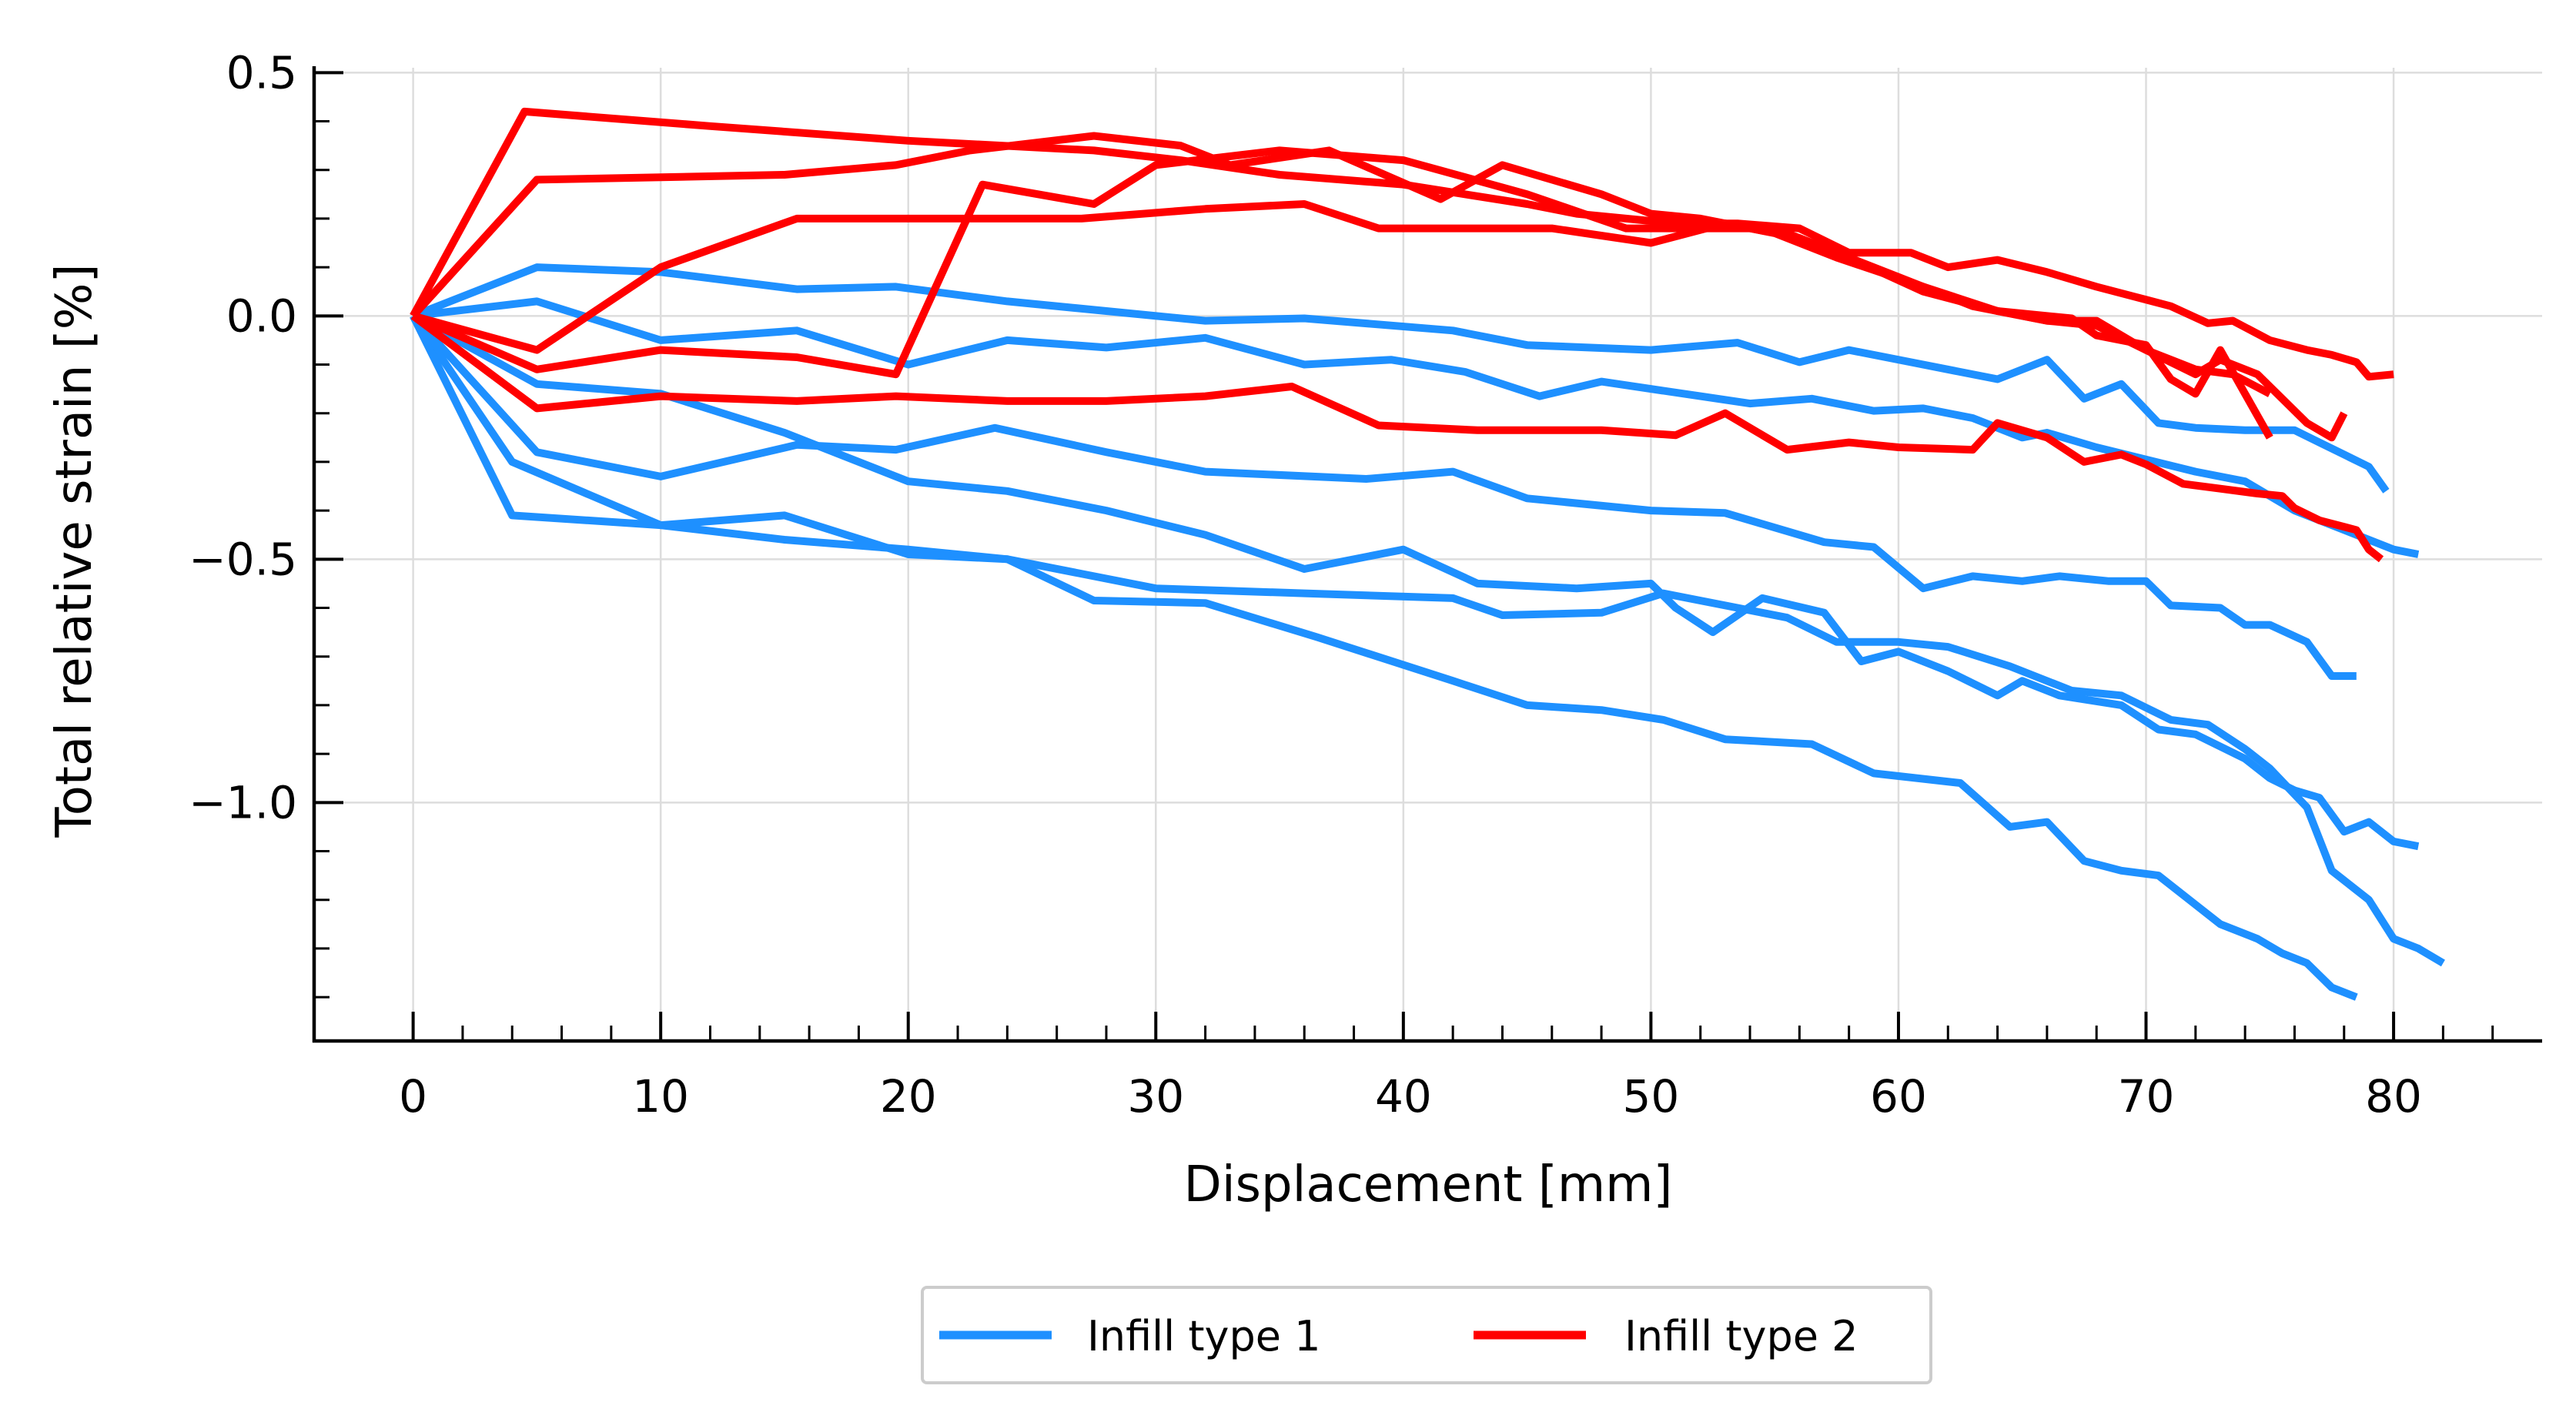  What do you see at coordinates (243, 802) in the screenshot?
I see `y-tick-label: −1.0` at bounding box center [243, 802].